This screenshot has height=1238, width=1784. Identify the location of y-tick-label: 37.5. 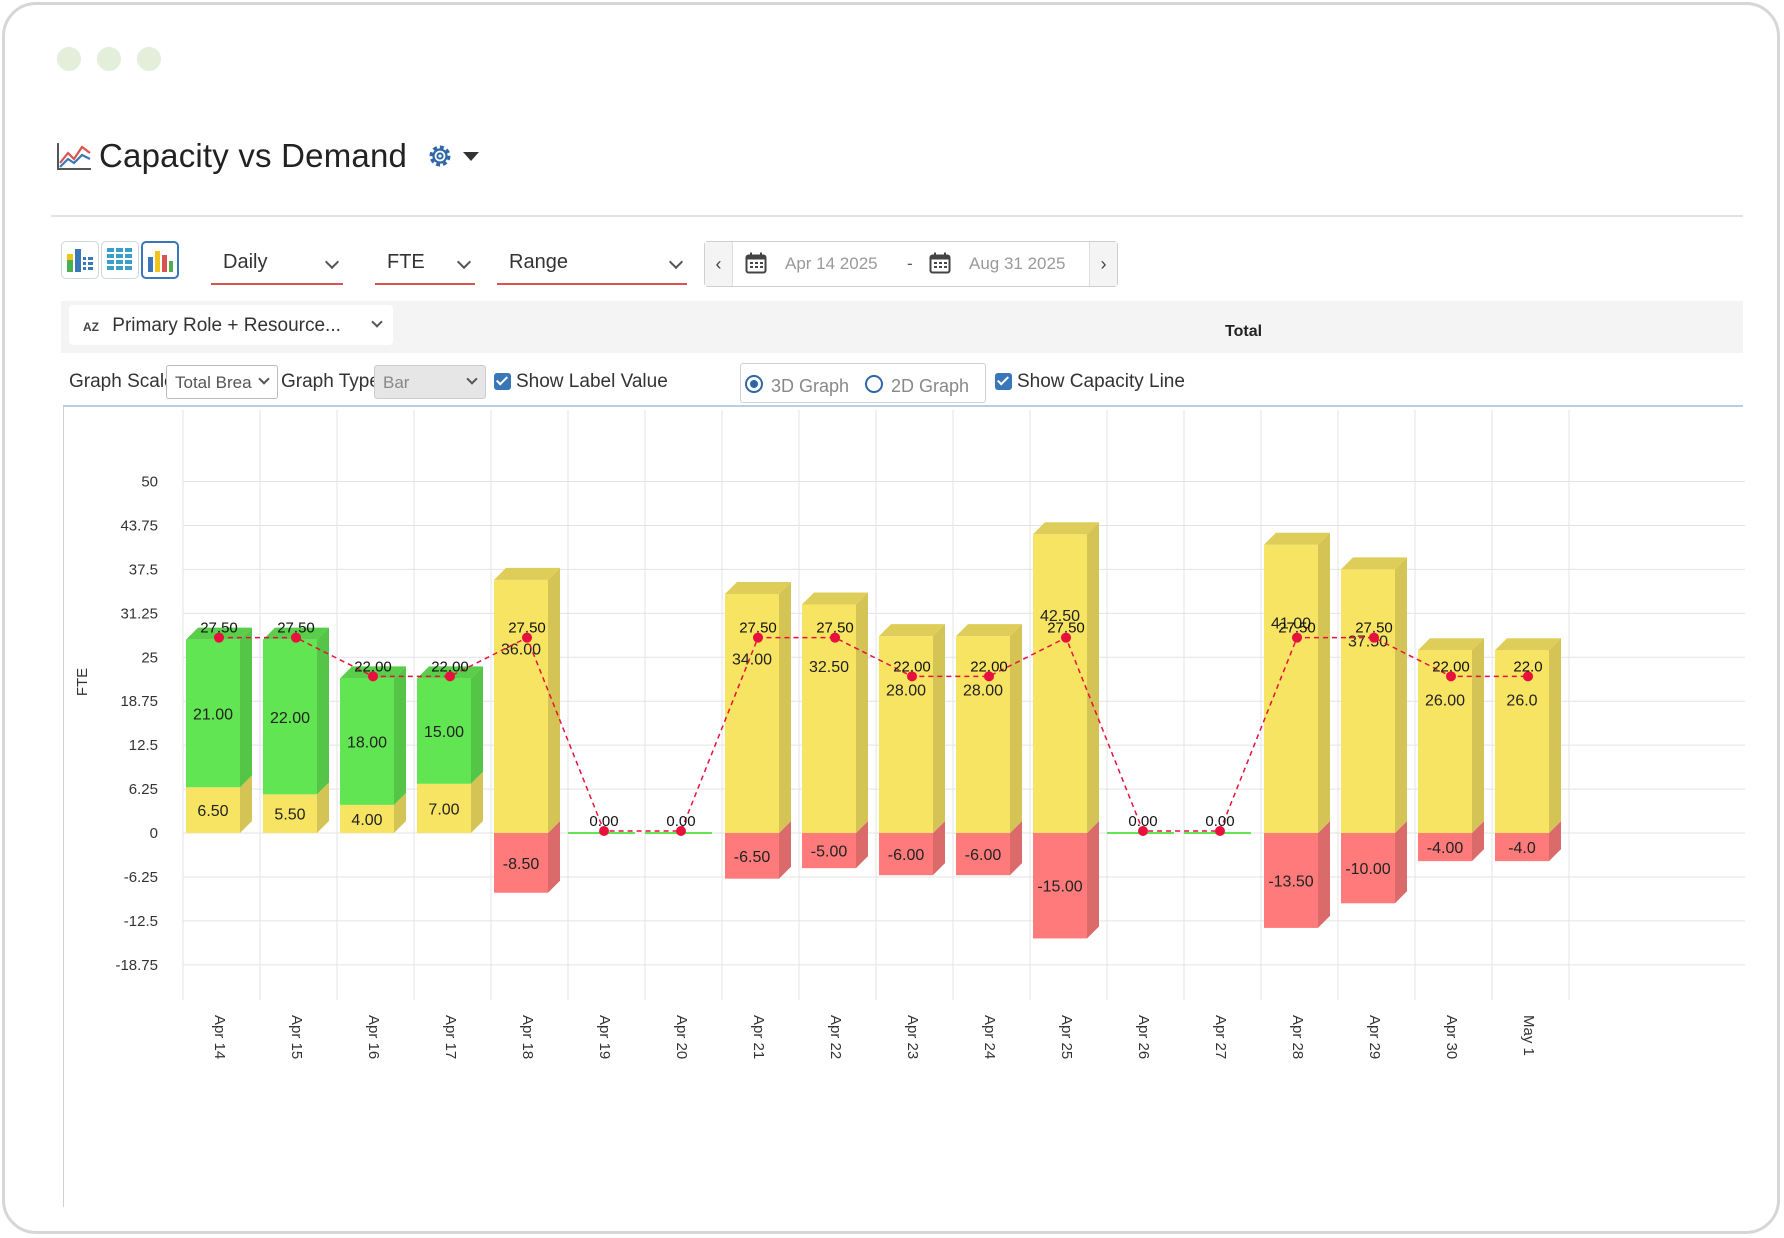
(143, 569).